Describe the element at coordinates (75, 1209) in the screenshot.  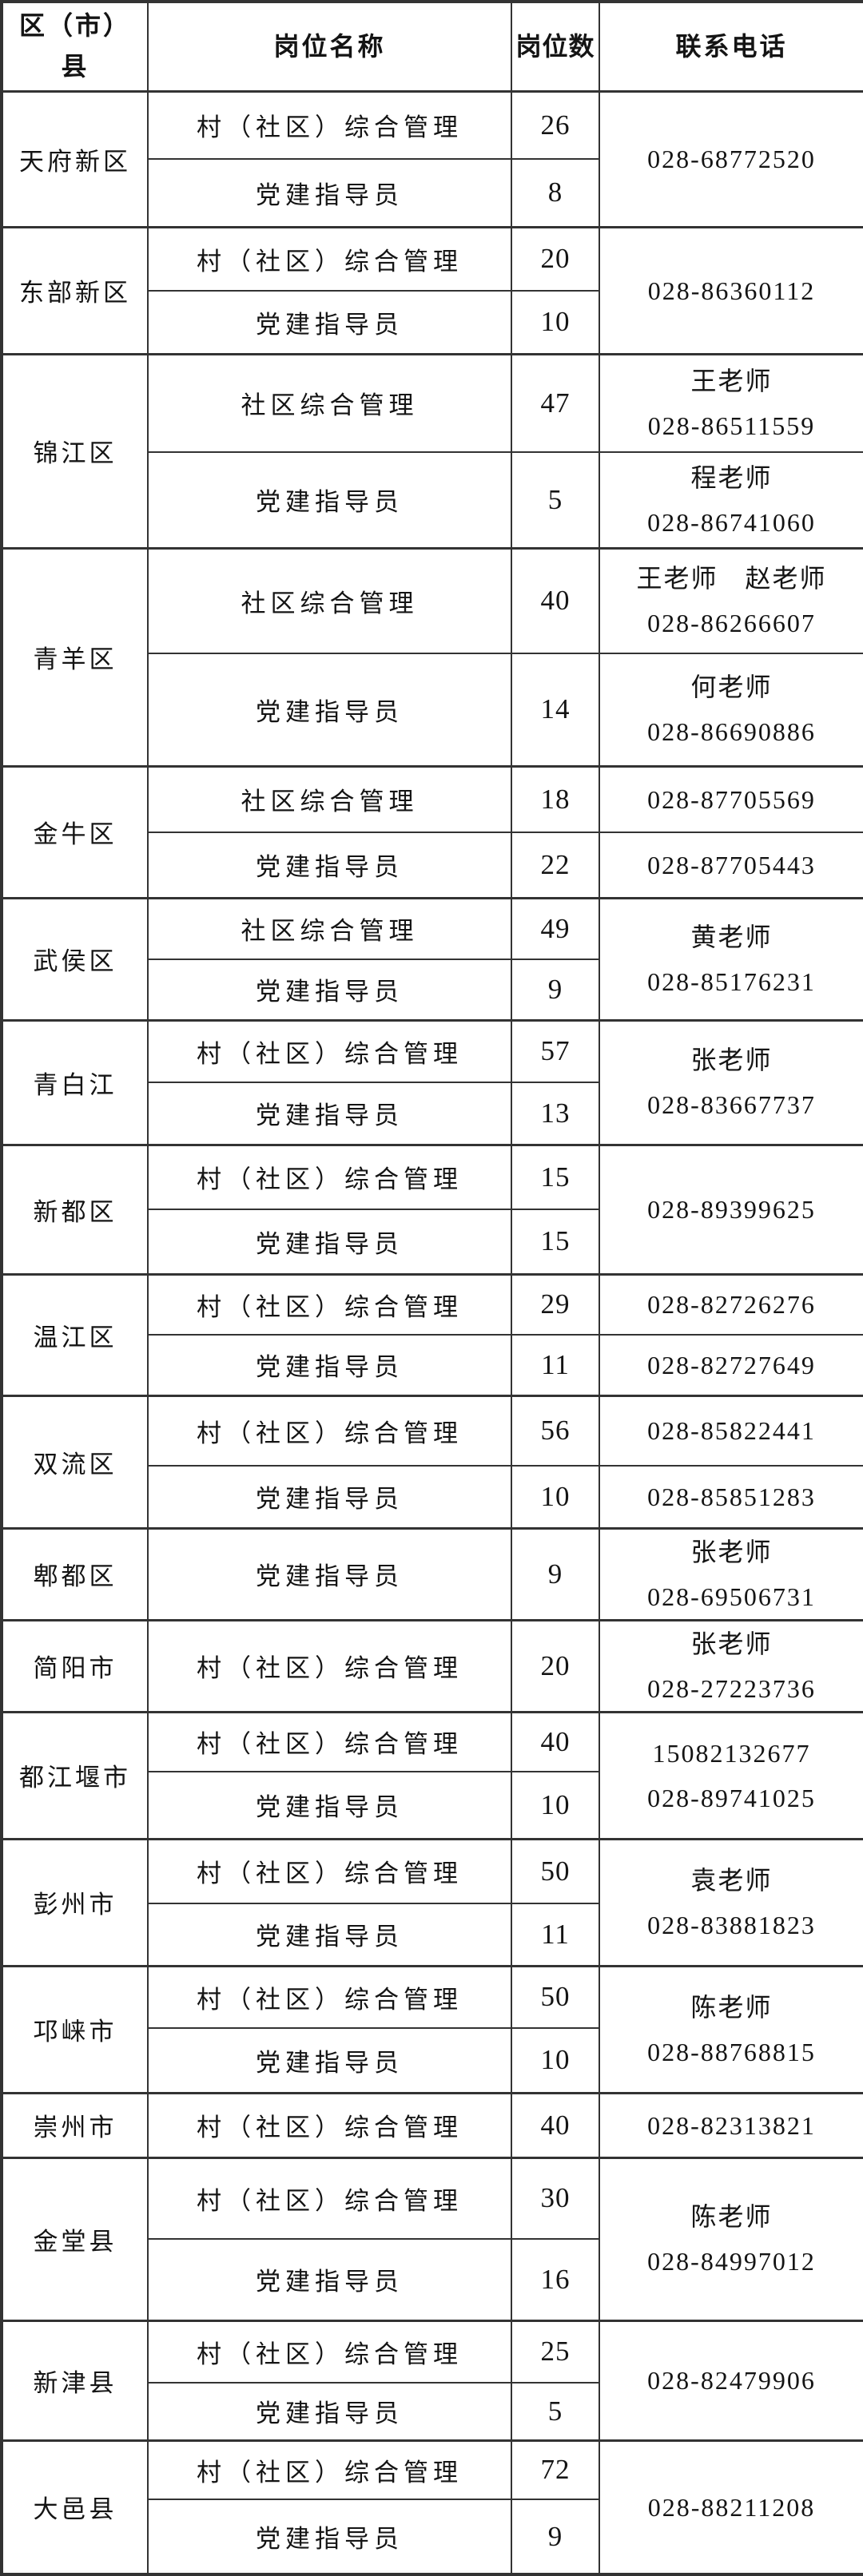
I see `district-name-cell: 新都区` at that location.